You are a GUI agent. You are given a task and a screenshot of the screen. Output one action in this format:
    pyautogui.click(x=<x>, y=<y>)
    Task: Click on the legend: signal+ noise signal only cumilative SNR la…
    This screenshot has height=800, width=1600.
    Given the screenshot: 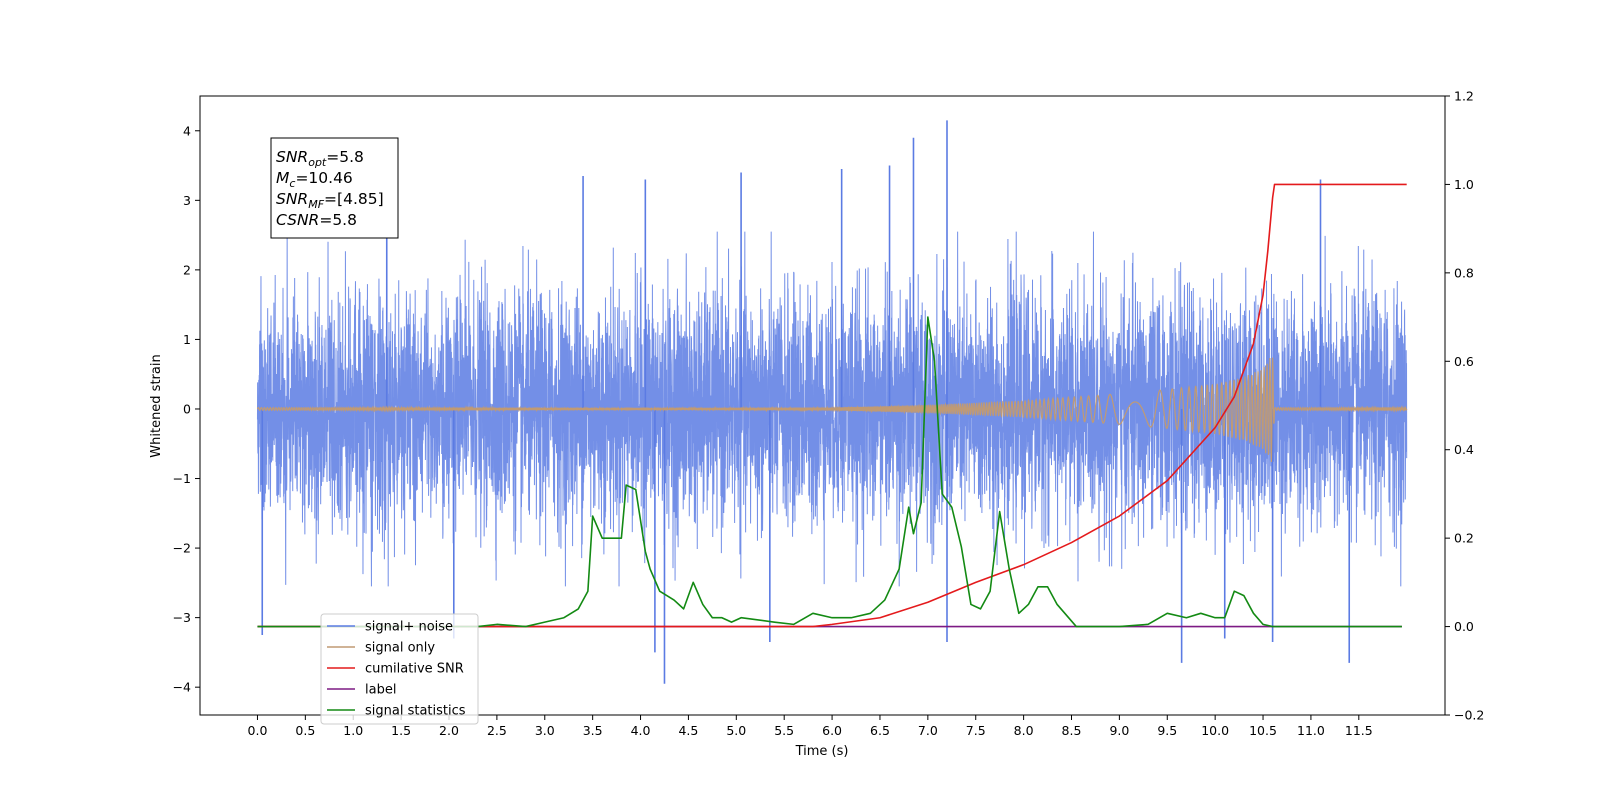 What is the action you would take?
    pyautogui.click(x=399, y=669)
    